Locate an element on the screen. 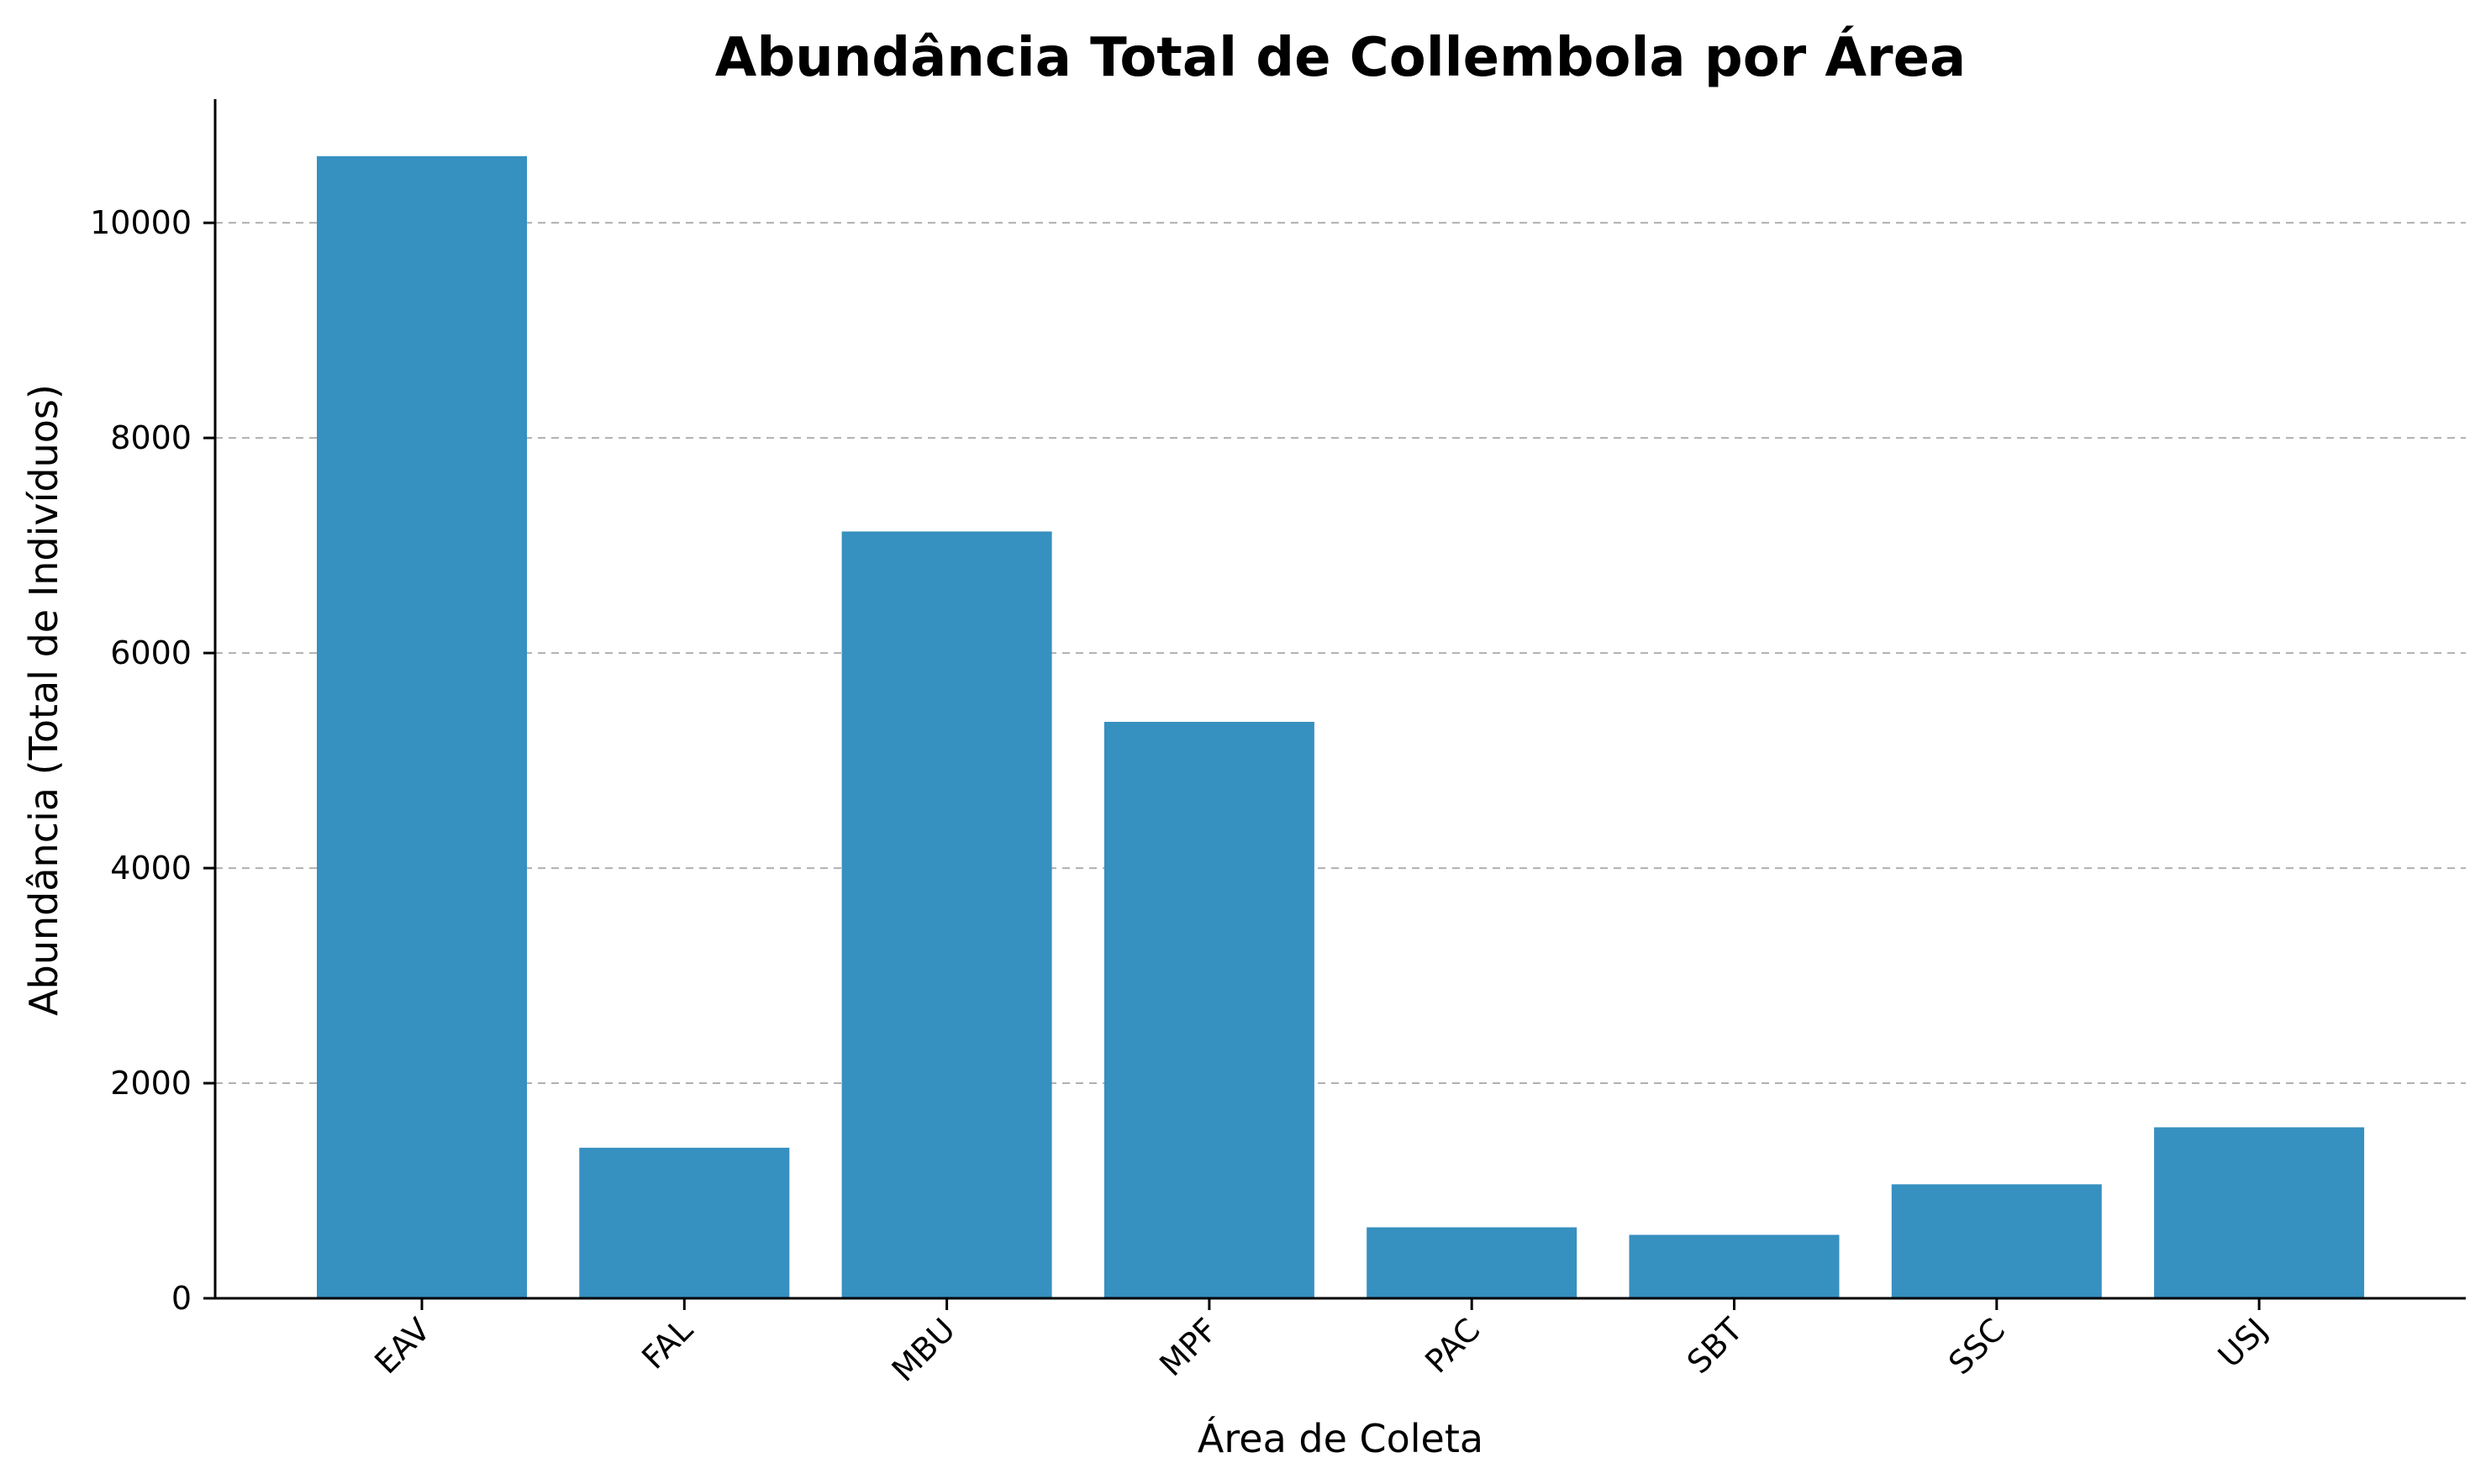  x-tick-label: SBT is located at coordinates (1715, 1346).